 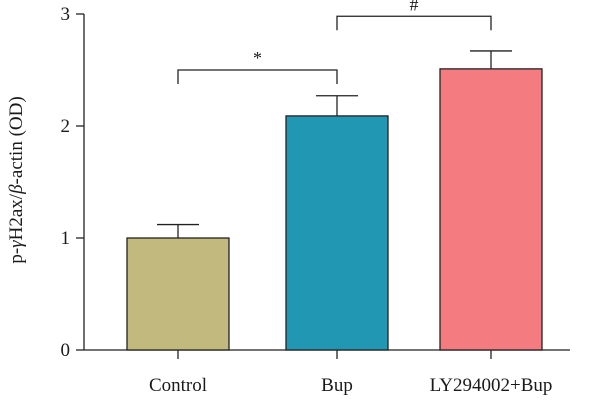 What do you see at coordinates (257, 58) in the screenshot?
I see `significance-label: *` at bounding box center [257, 58].